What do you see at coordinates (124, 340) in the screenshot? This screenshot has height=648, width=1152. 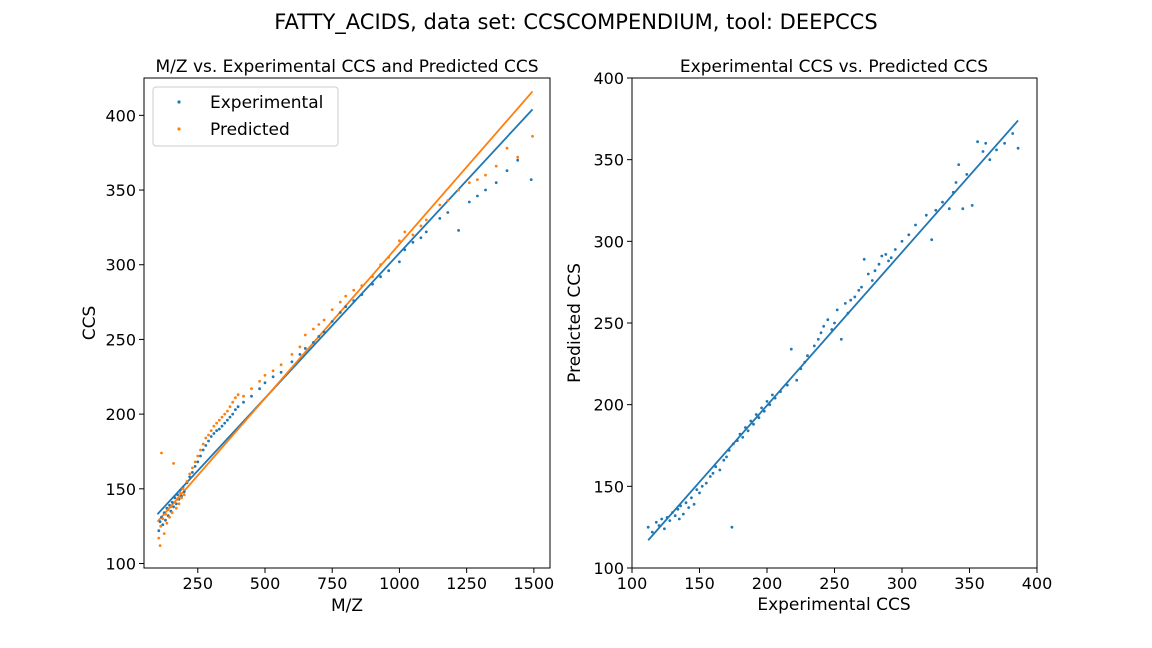 I see `left-y-ticks: 100 150 200 250 300 350 400` at bounding box center [124, 340].